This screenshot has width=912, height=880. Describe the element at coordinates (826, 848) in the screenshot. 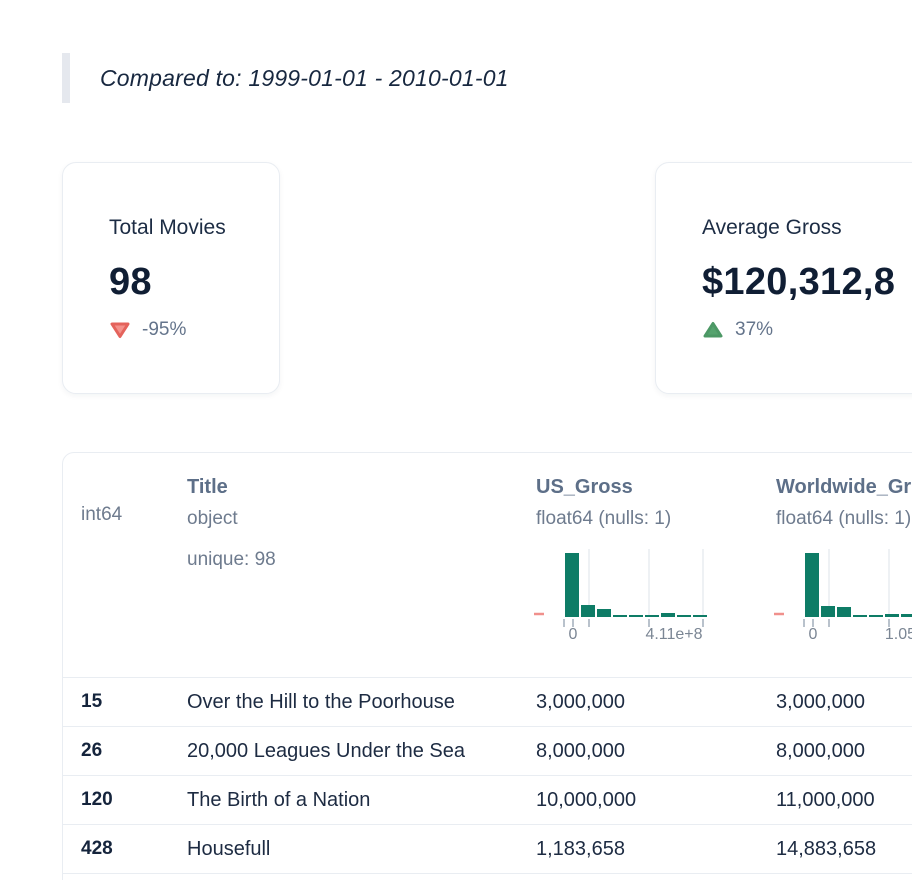

I see `cell-worldwide-gross: 14,883,658` at that location.